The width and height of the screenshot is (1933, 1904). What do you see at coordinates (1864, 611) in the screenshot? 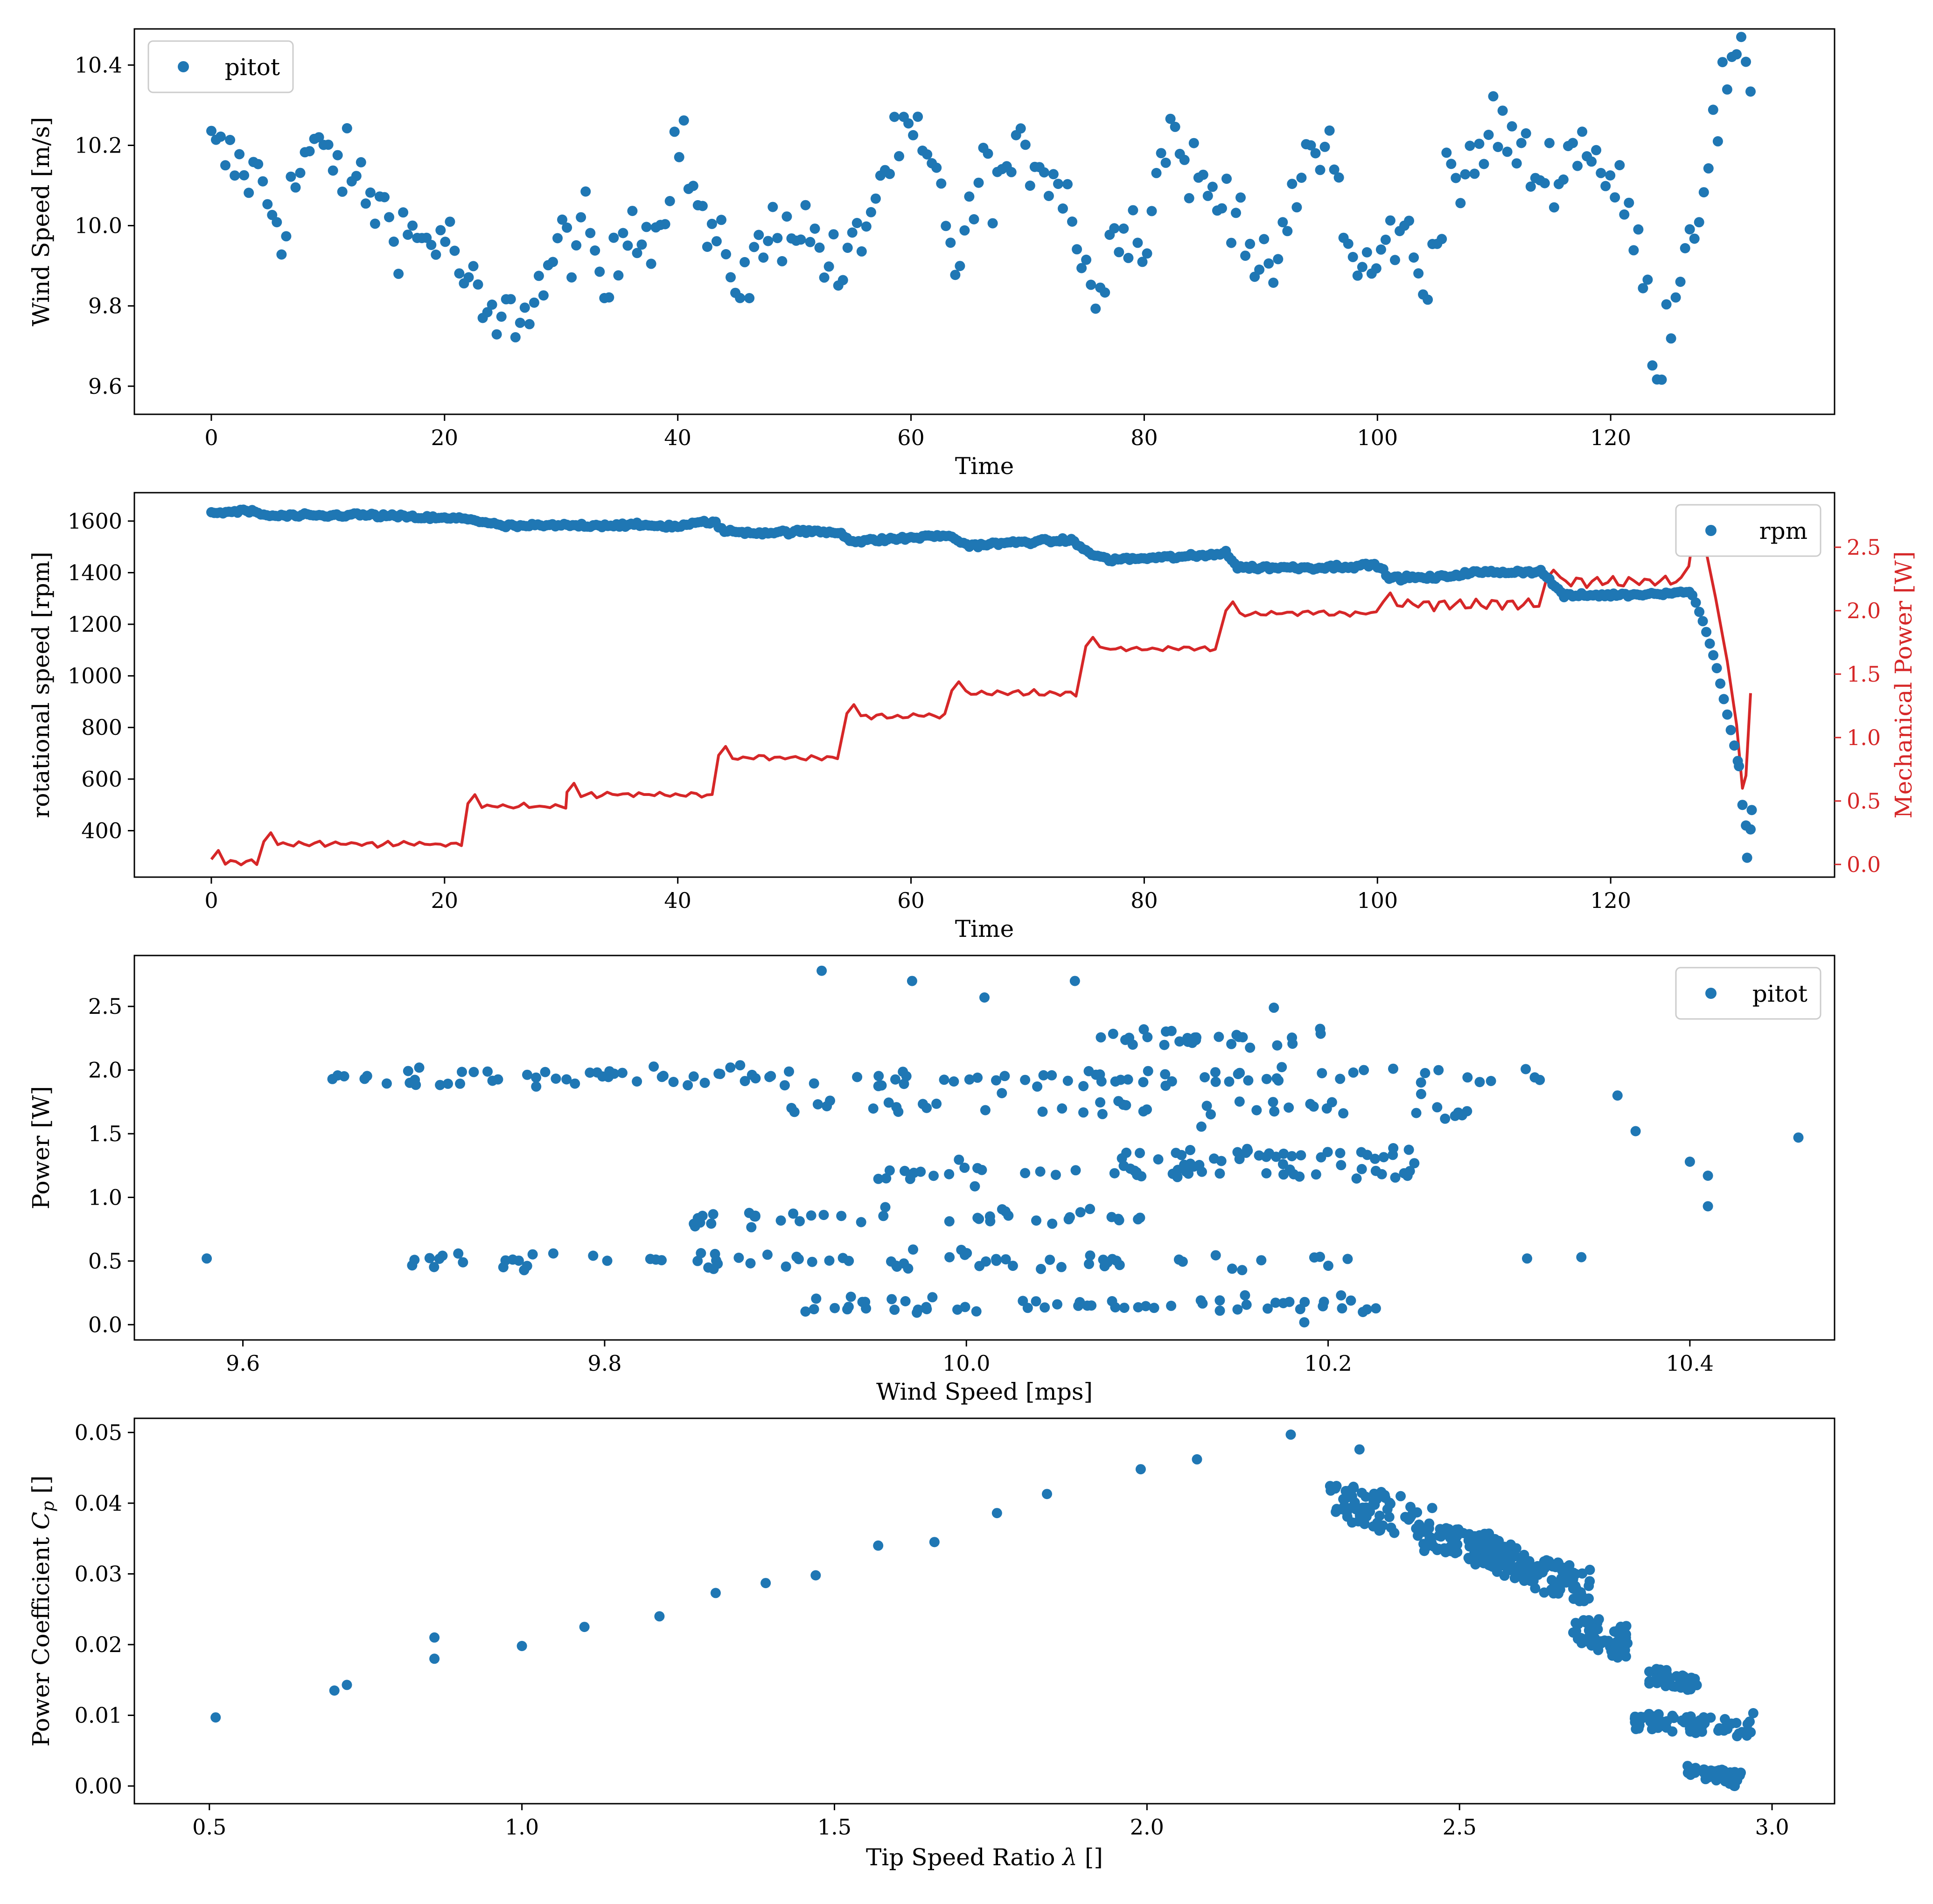
I see `y2-tick-label: 2.0` at bounding box center [1864, 611].